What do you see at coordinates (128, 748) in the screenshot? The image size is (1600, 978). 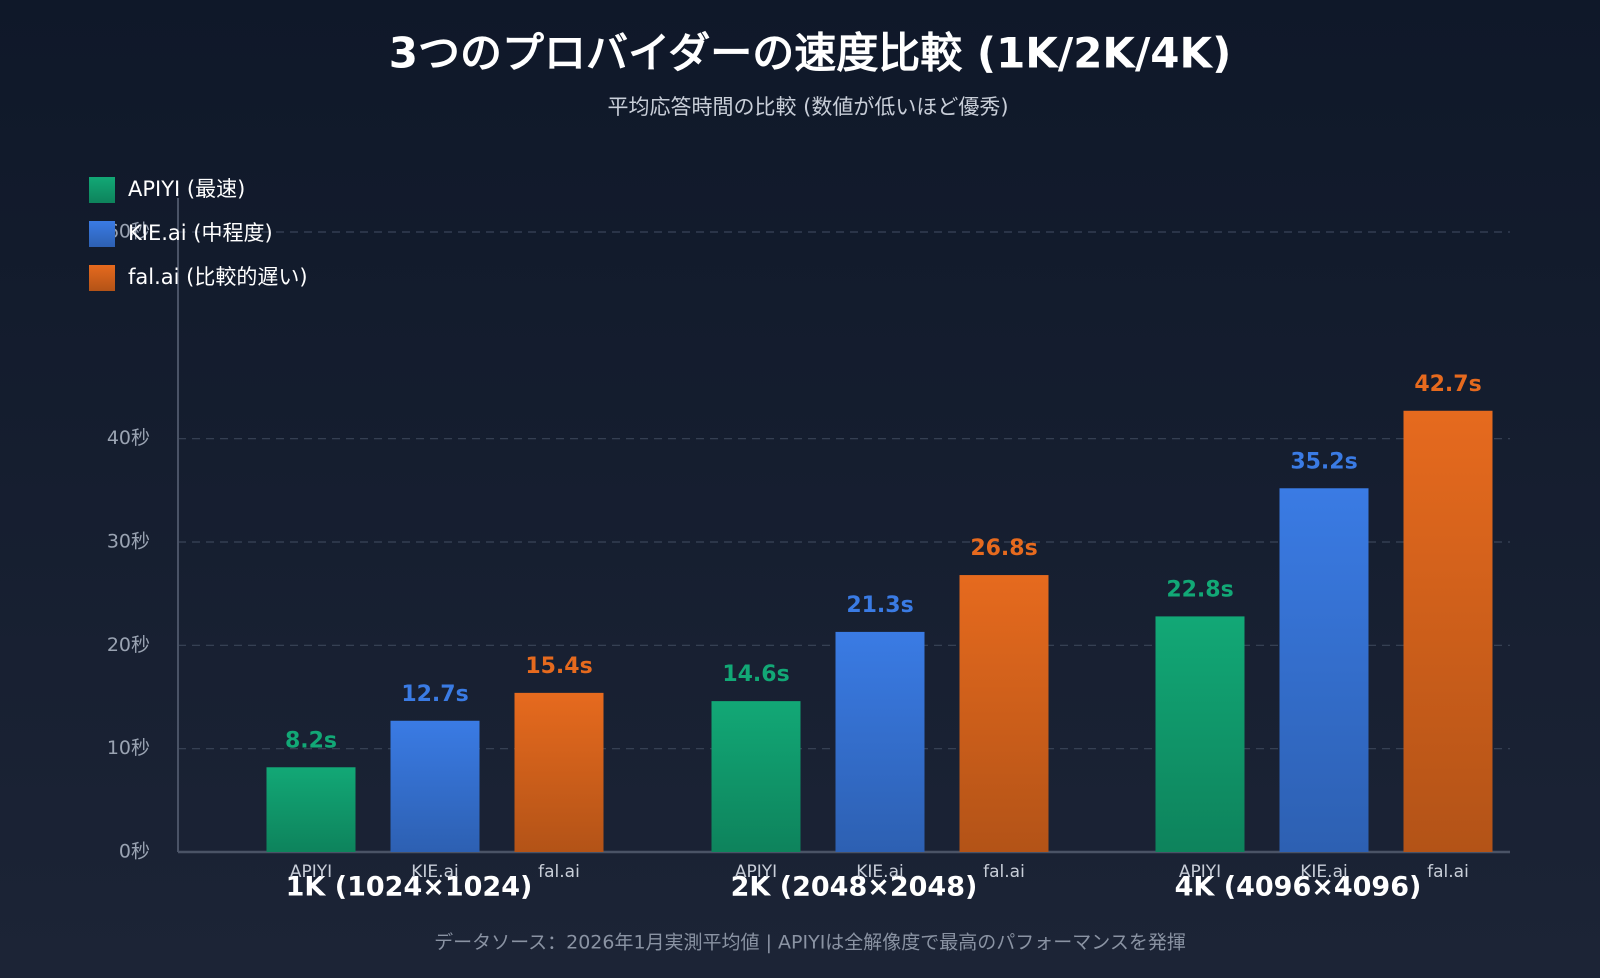 I see `y-tick-label: 10秒` at bounding box center [128, 748].